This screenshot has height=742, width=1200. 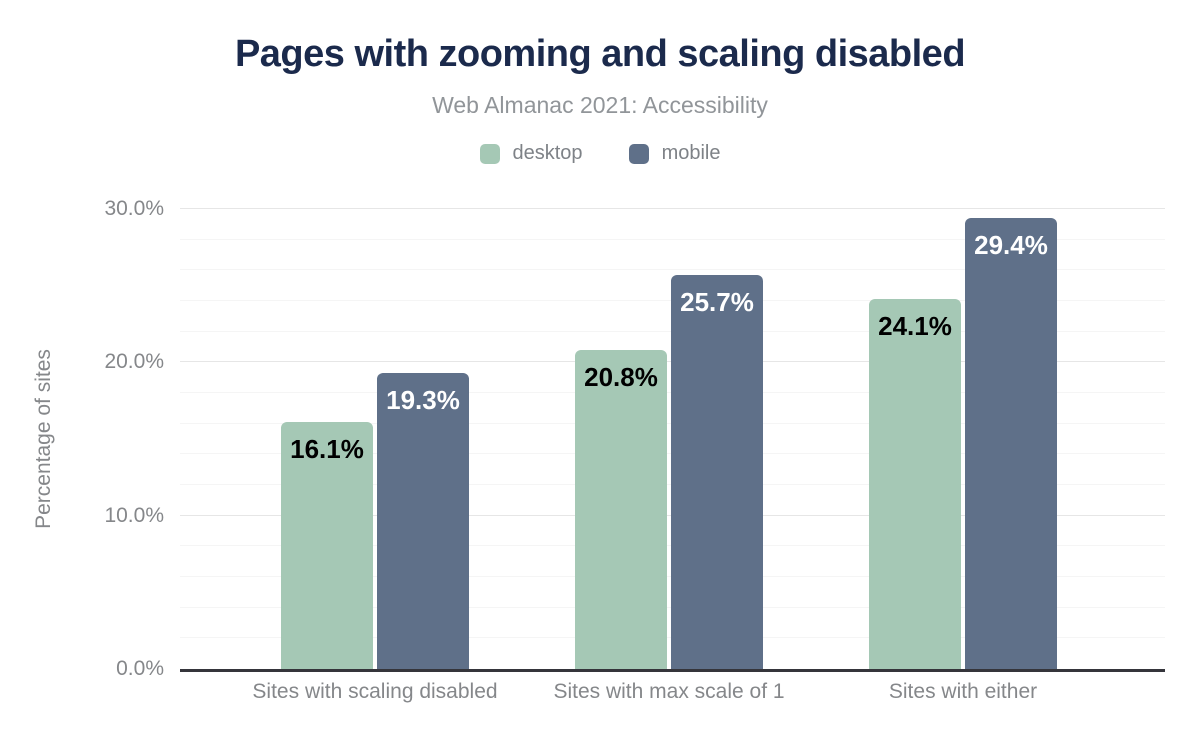 What do you see at coordinates (134, 362) in the screenshot?
I see `y-tick-label: 20.0%` at bounding box center [134, 362].